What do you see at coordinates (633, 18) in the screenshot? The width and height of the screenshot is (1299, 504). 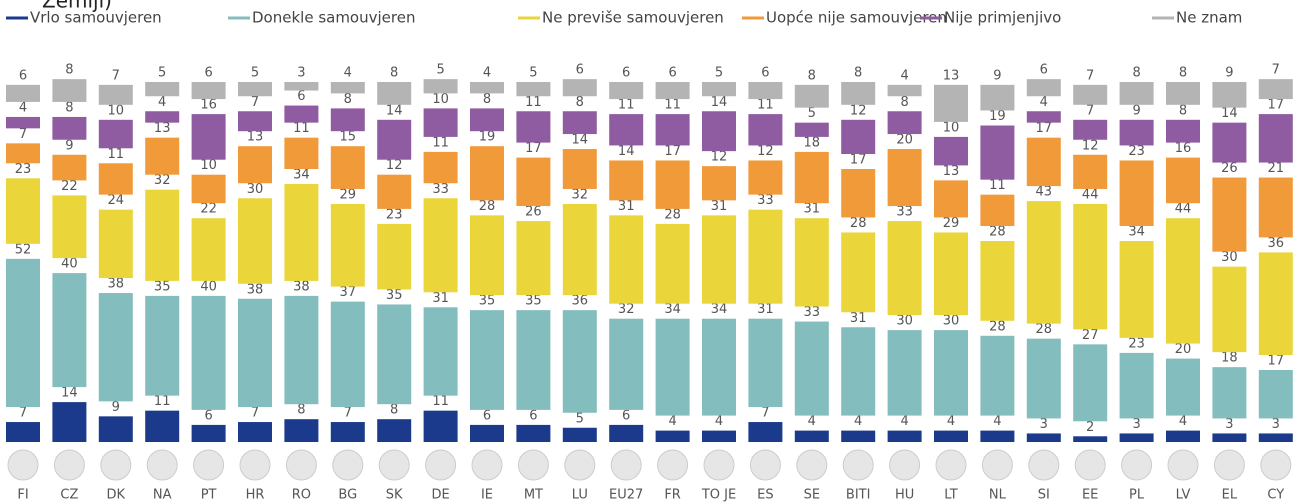 I see `legend-label: Ne previše samouvjeren` at bounding box center [633, 18].